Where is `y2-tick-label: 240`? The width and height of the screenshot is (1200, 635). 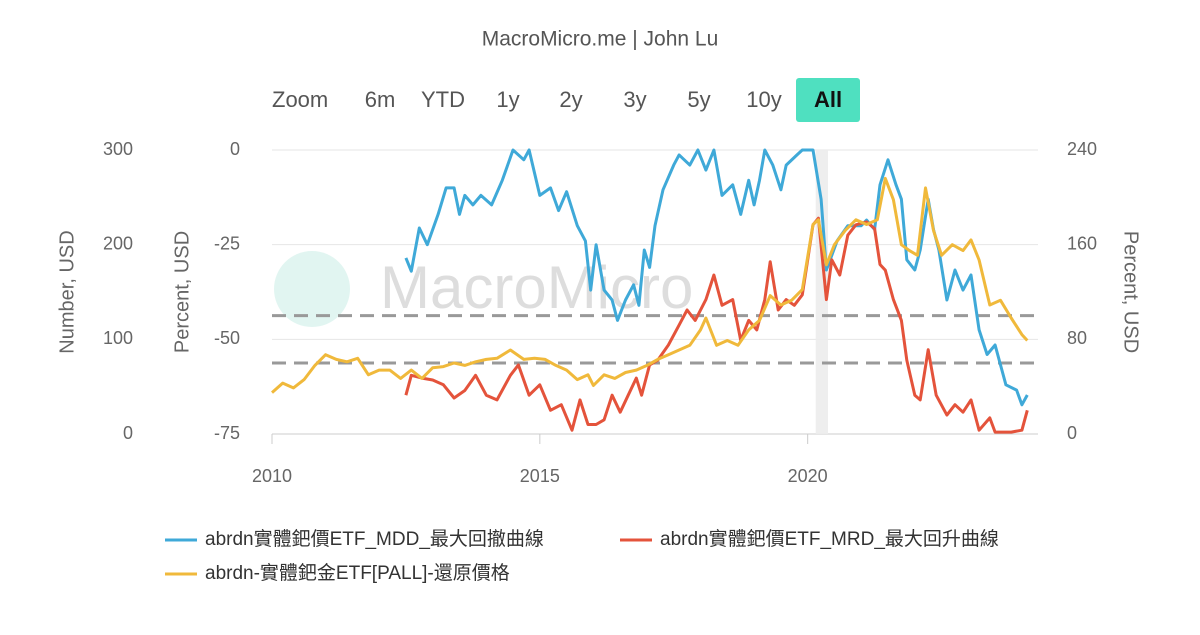
y2-tick-label: 240 is located at coordinates (1082, 149).